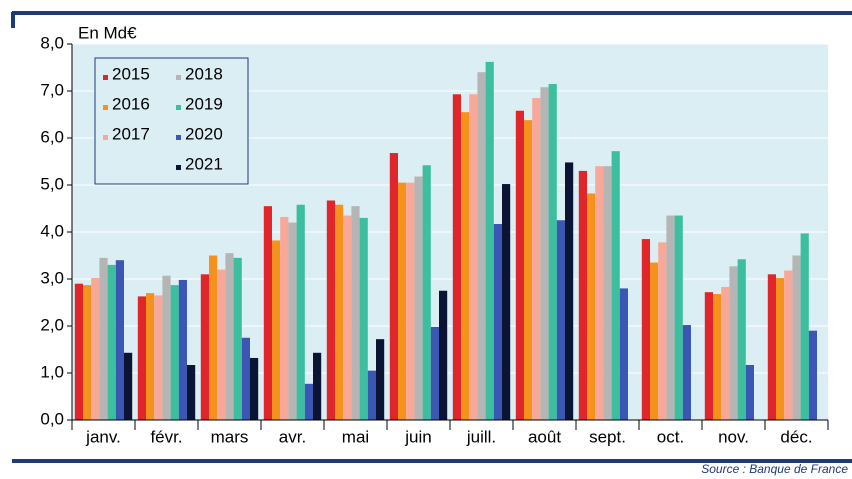 The width and height of the screenshot is (852, 479). Describe the element at coordinates (103, 436) in the screenshot. I see `x-tick-label: janv.` at that location.